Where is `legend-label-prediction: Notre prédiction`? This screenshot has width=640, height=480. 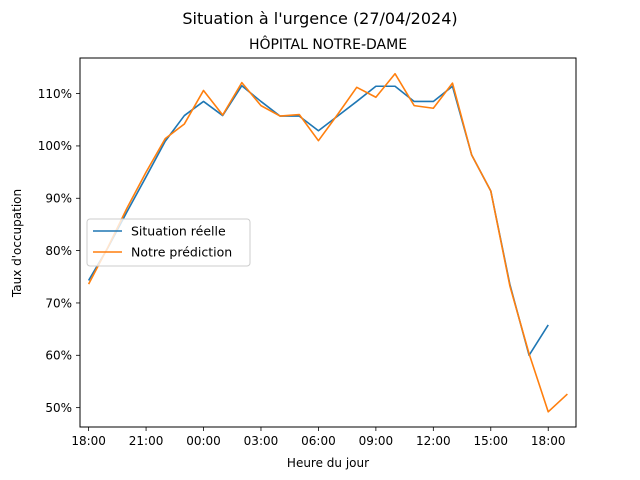 legend-label-prediction: Notre prédiction is located at coordinates (181, 252).